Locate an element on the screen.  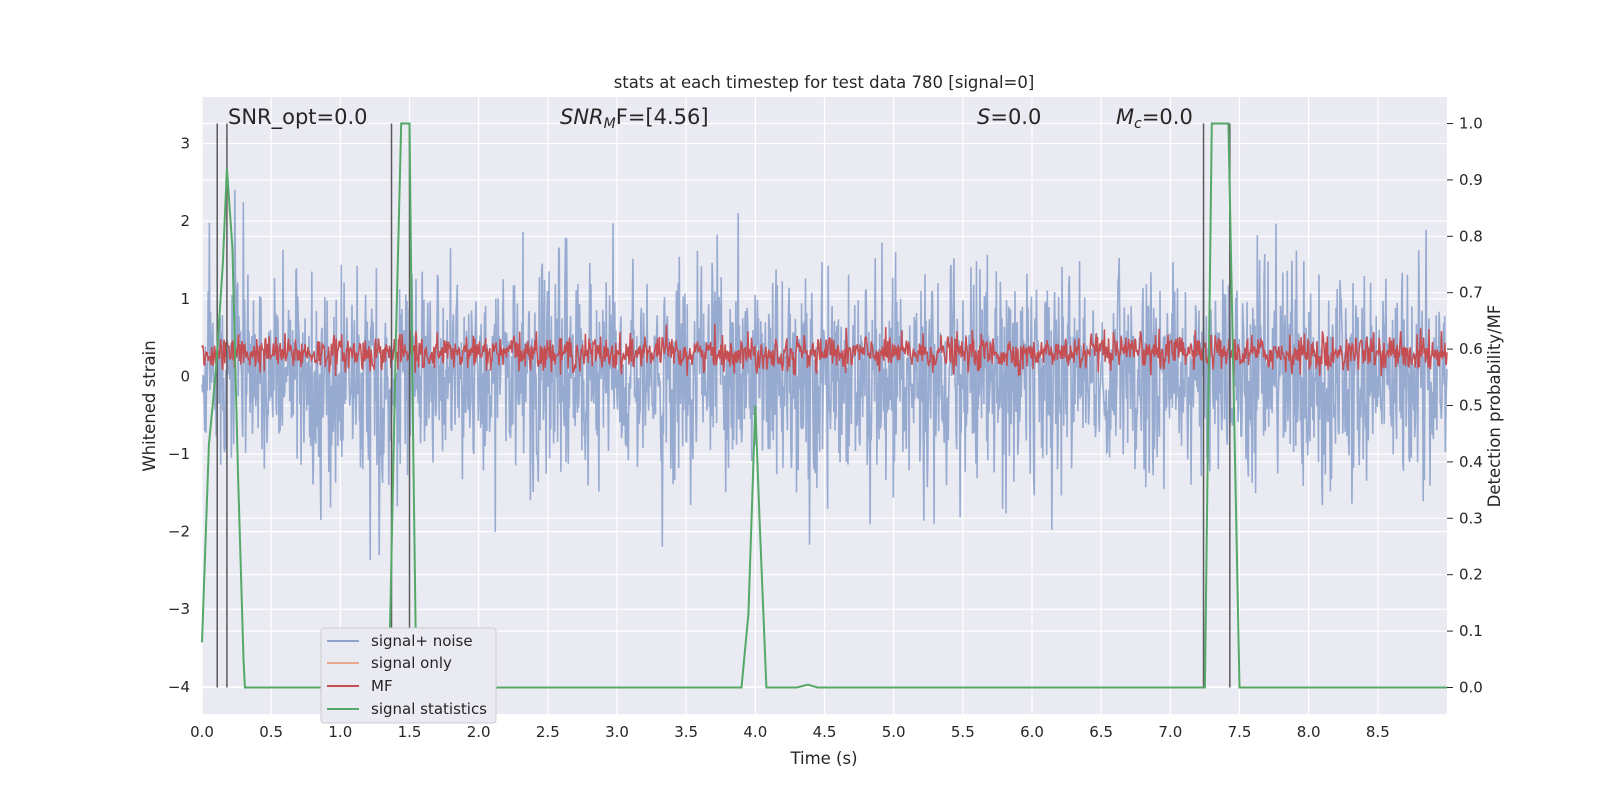
y-right-tick-label: 0.9 is located at coordinates (1471, 180).